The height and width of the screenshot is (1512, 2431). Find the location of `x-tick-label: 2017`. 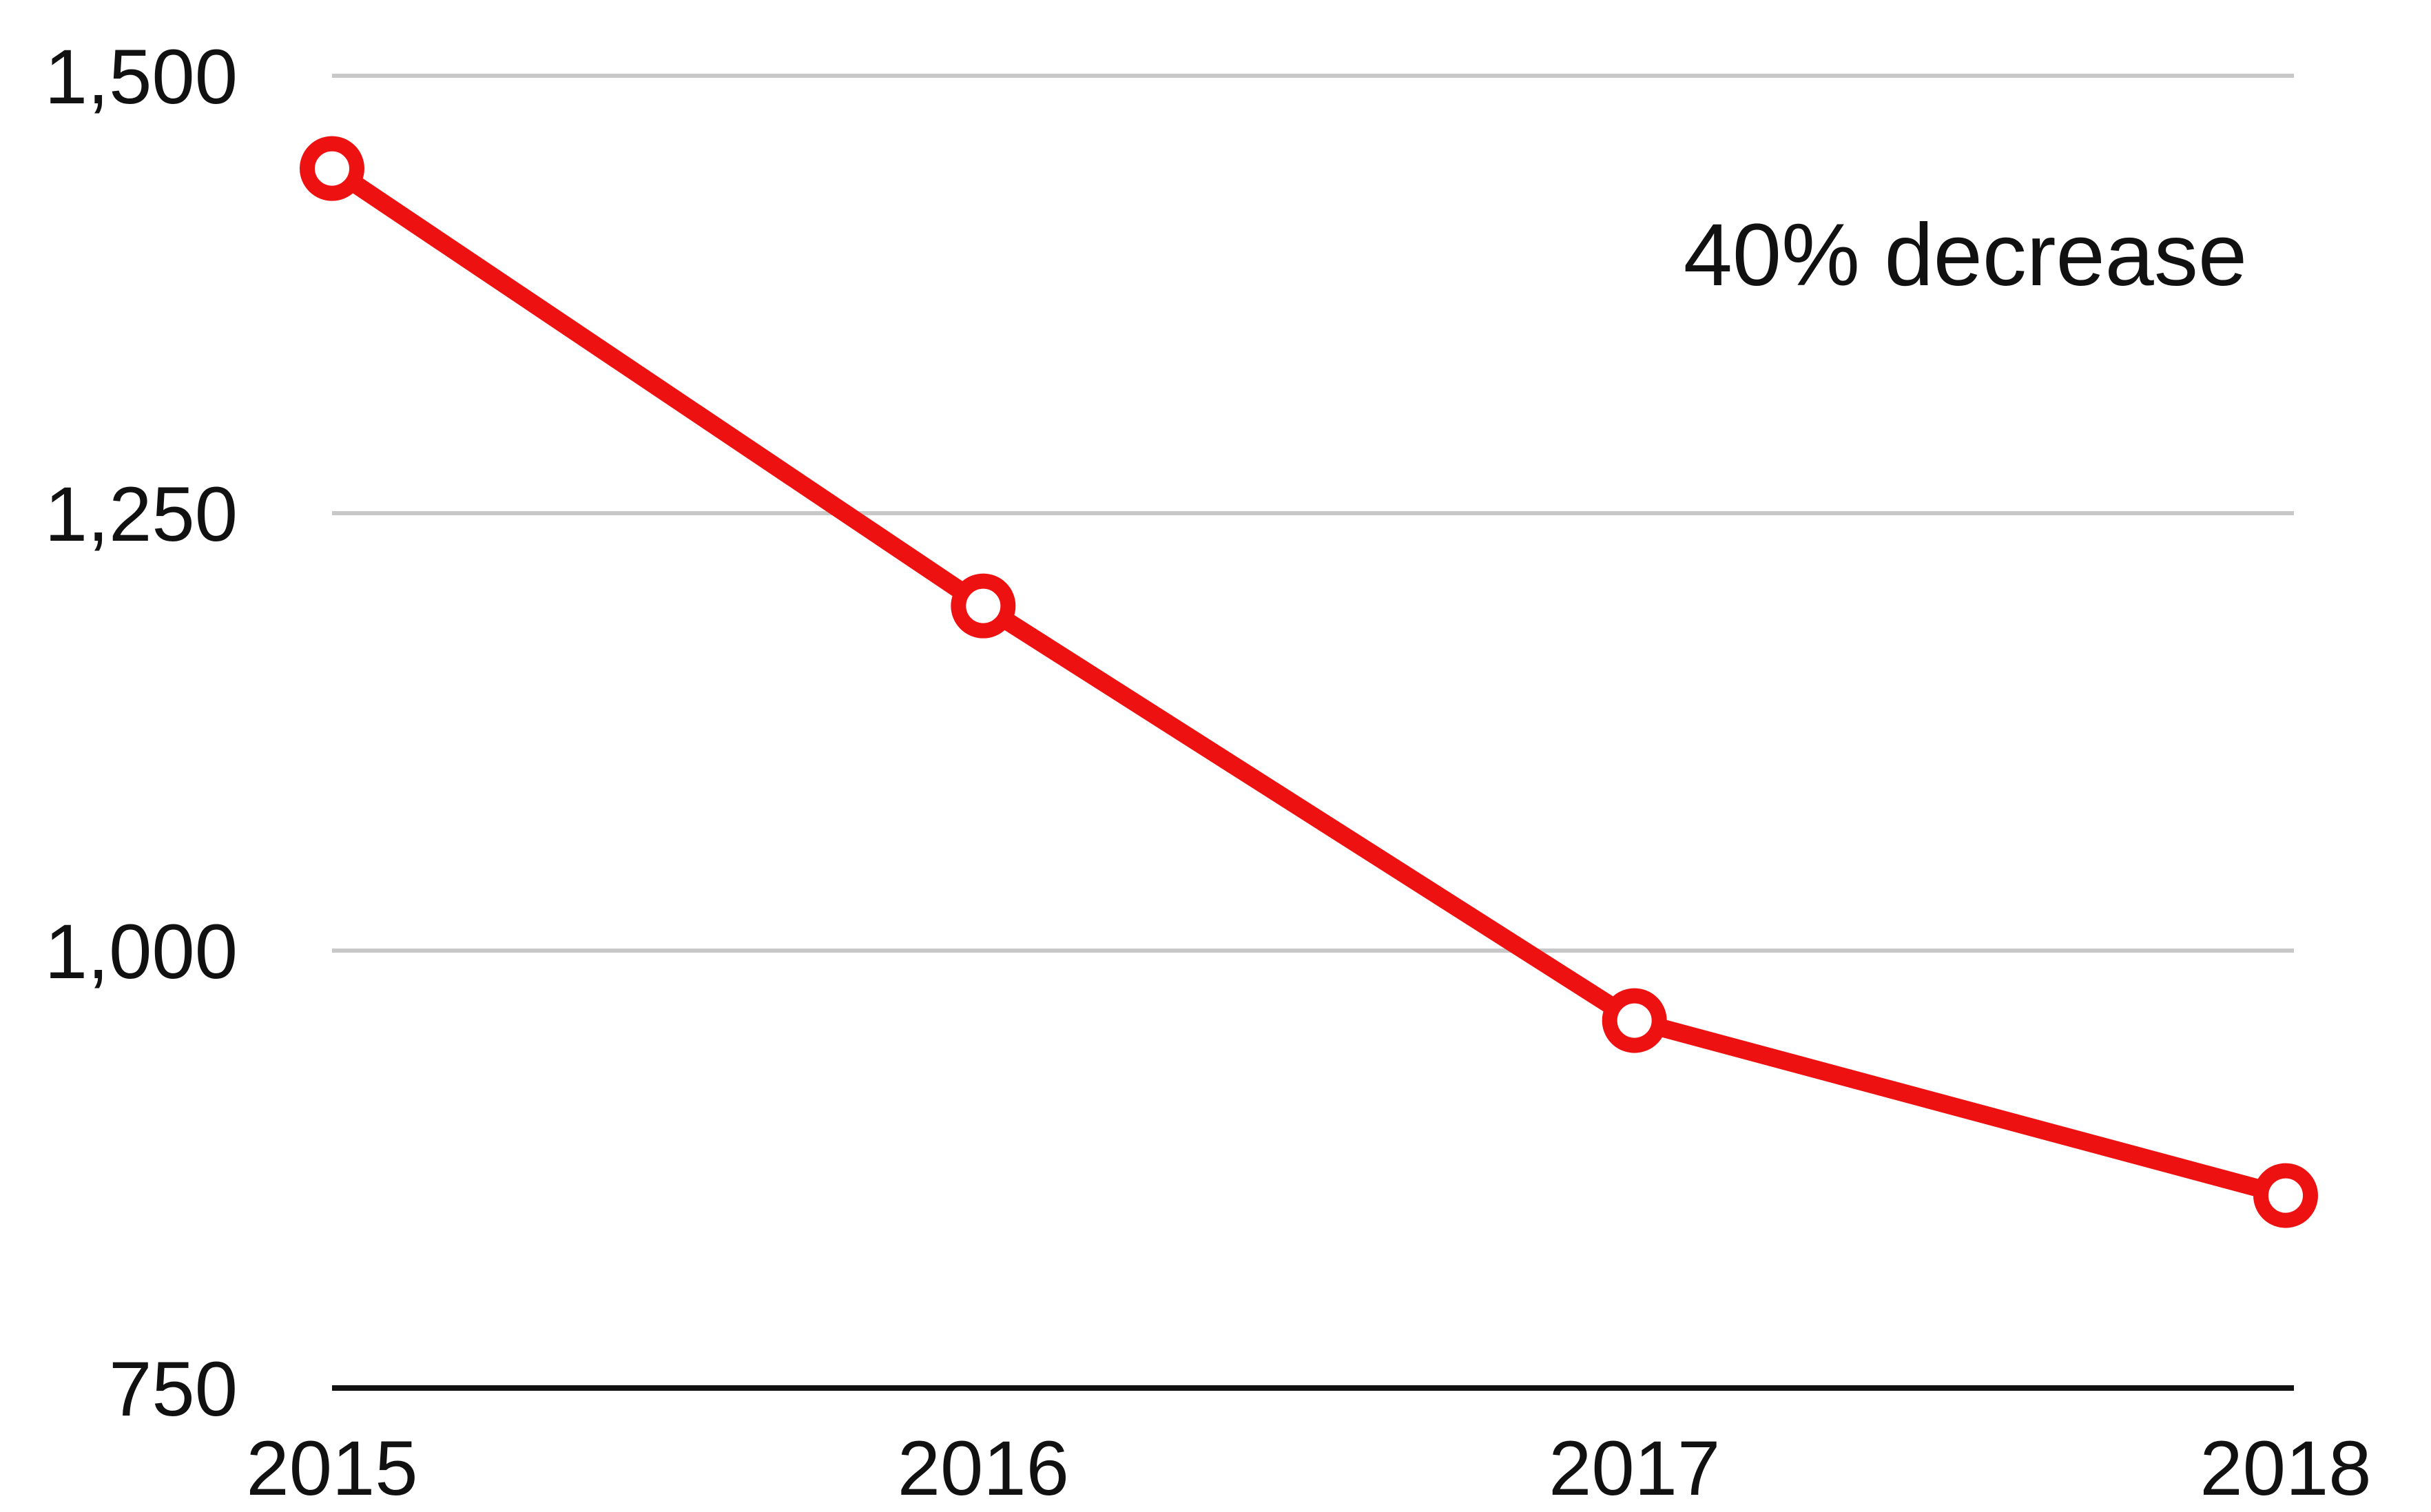

x-tick-label: 2017 is located at coordinates (1634, 1468).